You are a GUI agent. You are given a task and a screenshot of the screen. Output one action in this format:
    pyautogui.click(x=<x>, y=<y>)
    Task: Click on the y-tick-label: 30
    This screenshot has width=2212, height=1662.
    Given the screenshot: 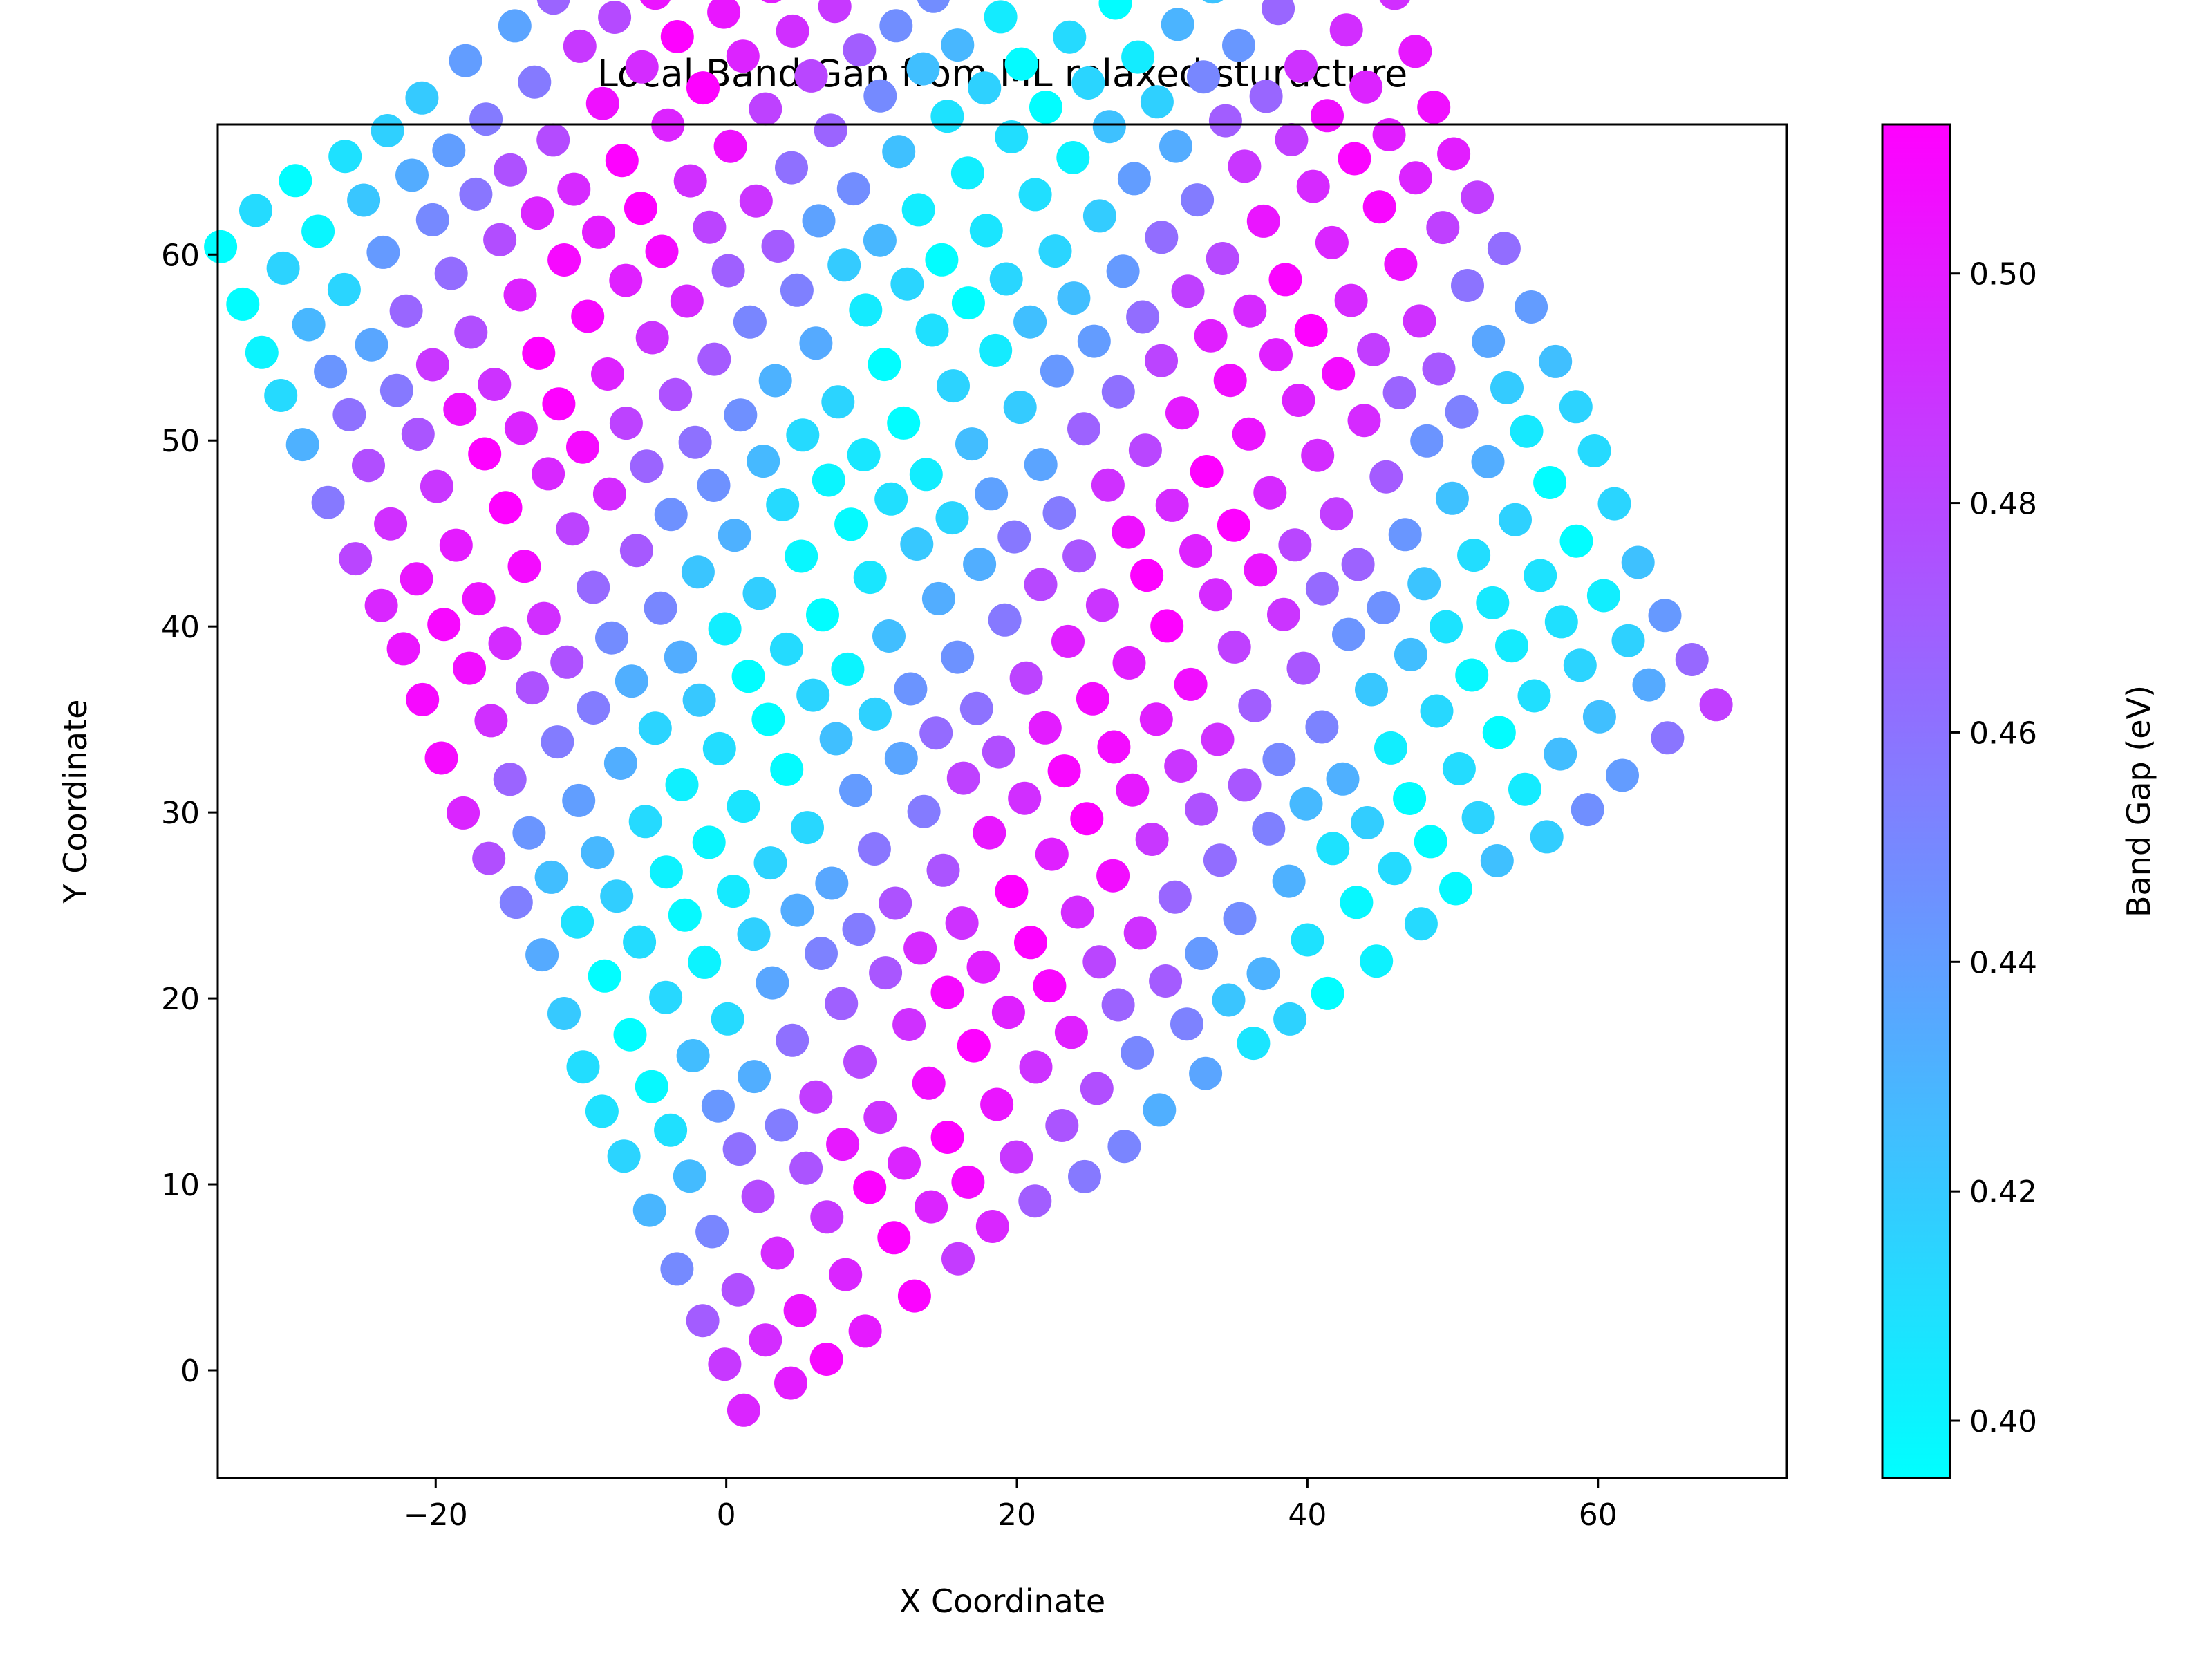 What is the action you would take?
    pyautogui.click(x=180, y=814)
    